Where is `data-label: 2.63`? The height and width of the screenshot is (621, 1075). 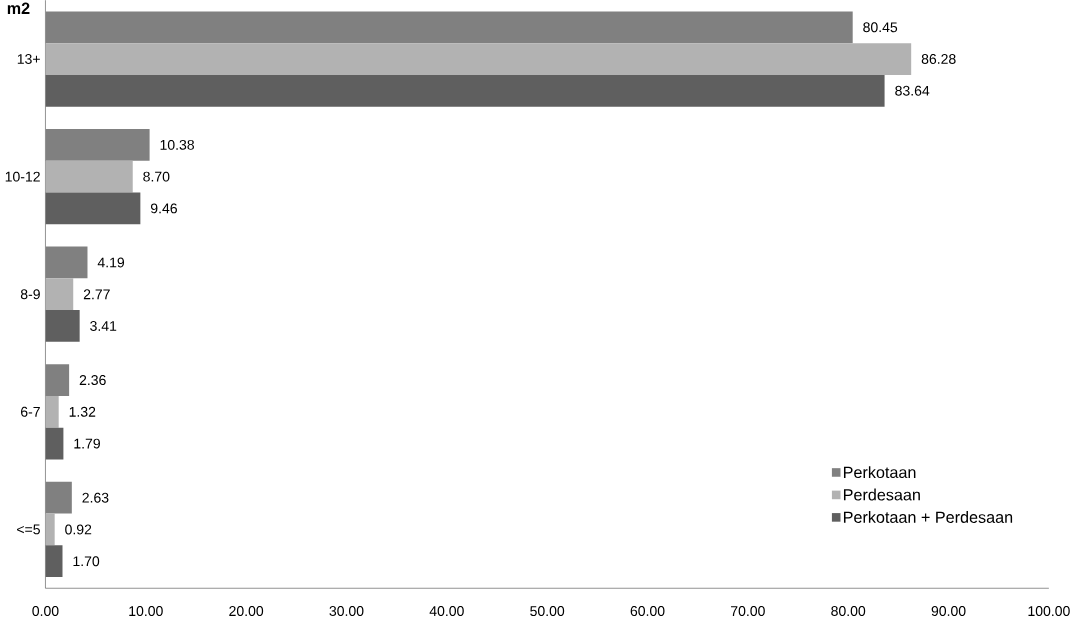 data-label: 2.63 is located at coordinates (95, 497).